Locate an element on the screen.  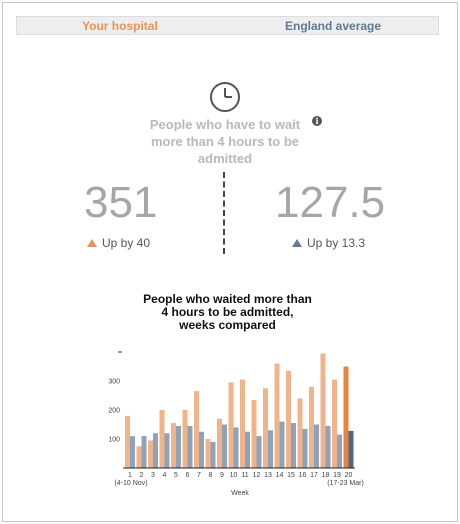
comparison-tabs: Your hospital England average is located at coordinates (227, 25).